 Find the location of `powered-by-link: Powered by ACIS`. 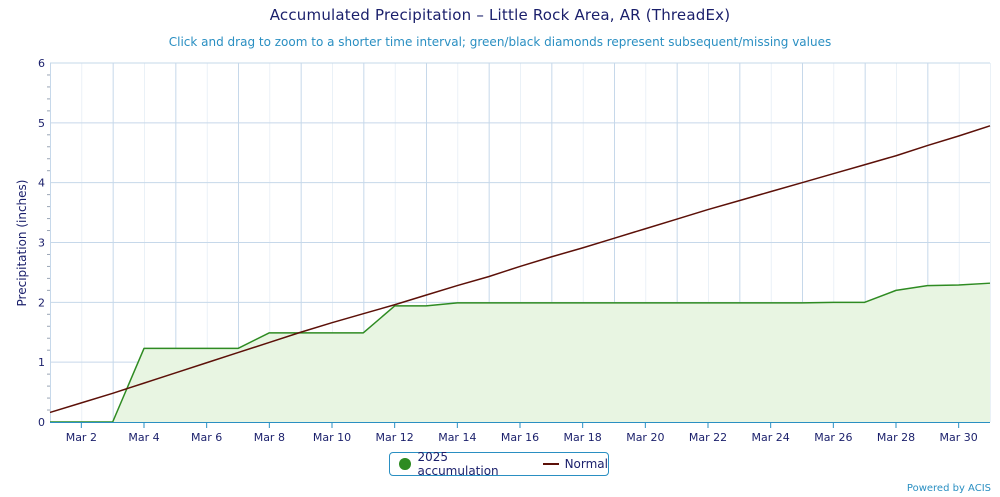

powered-by-link: Powered by ACIS is located at coordinates (948, 488).